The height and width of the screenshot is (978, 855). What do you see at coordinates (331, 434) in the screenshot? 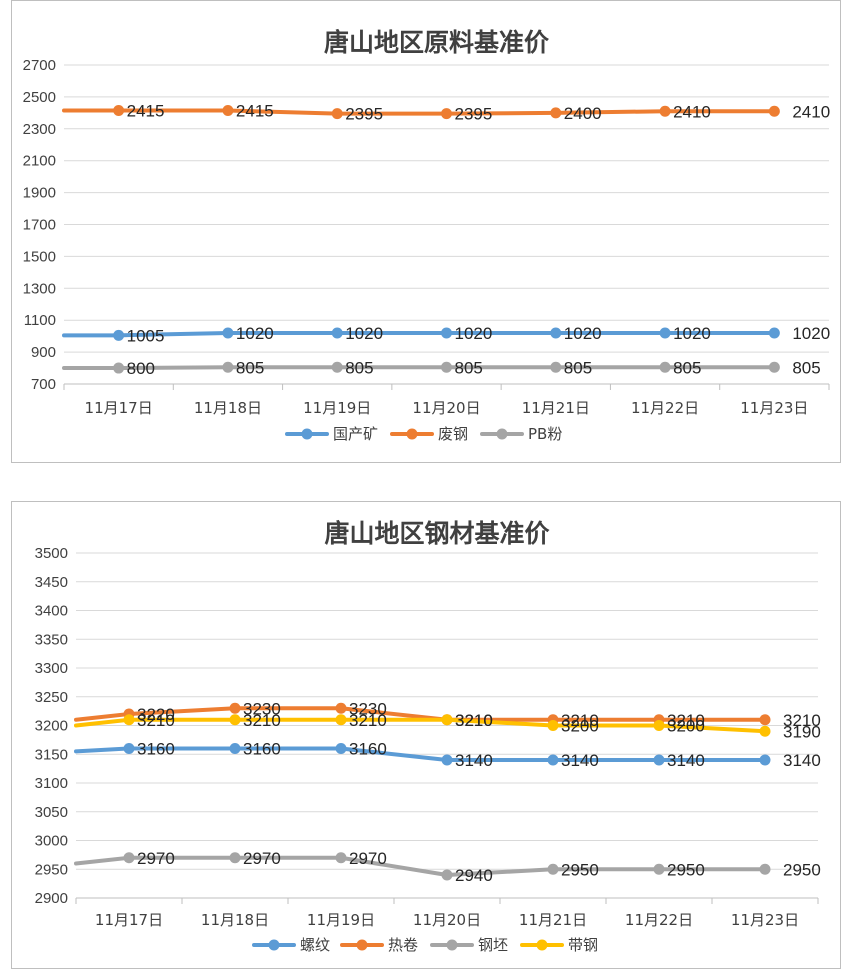
I see `raw-legend-item: 国产矿` at bounding box center [331, 434].